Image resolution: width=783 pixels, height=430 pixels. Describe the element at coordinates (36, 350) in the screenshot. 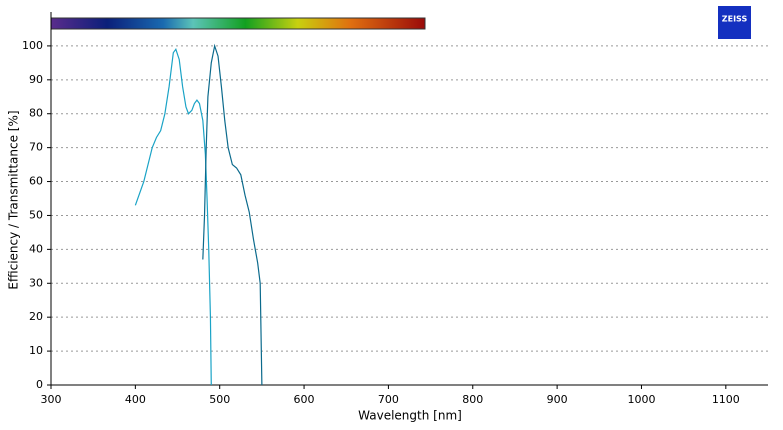

I see `y-tick-label: 10` at that location.